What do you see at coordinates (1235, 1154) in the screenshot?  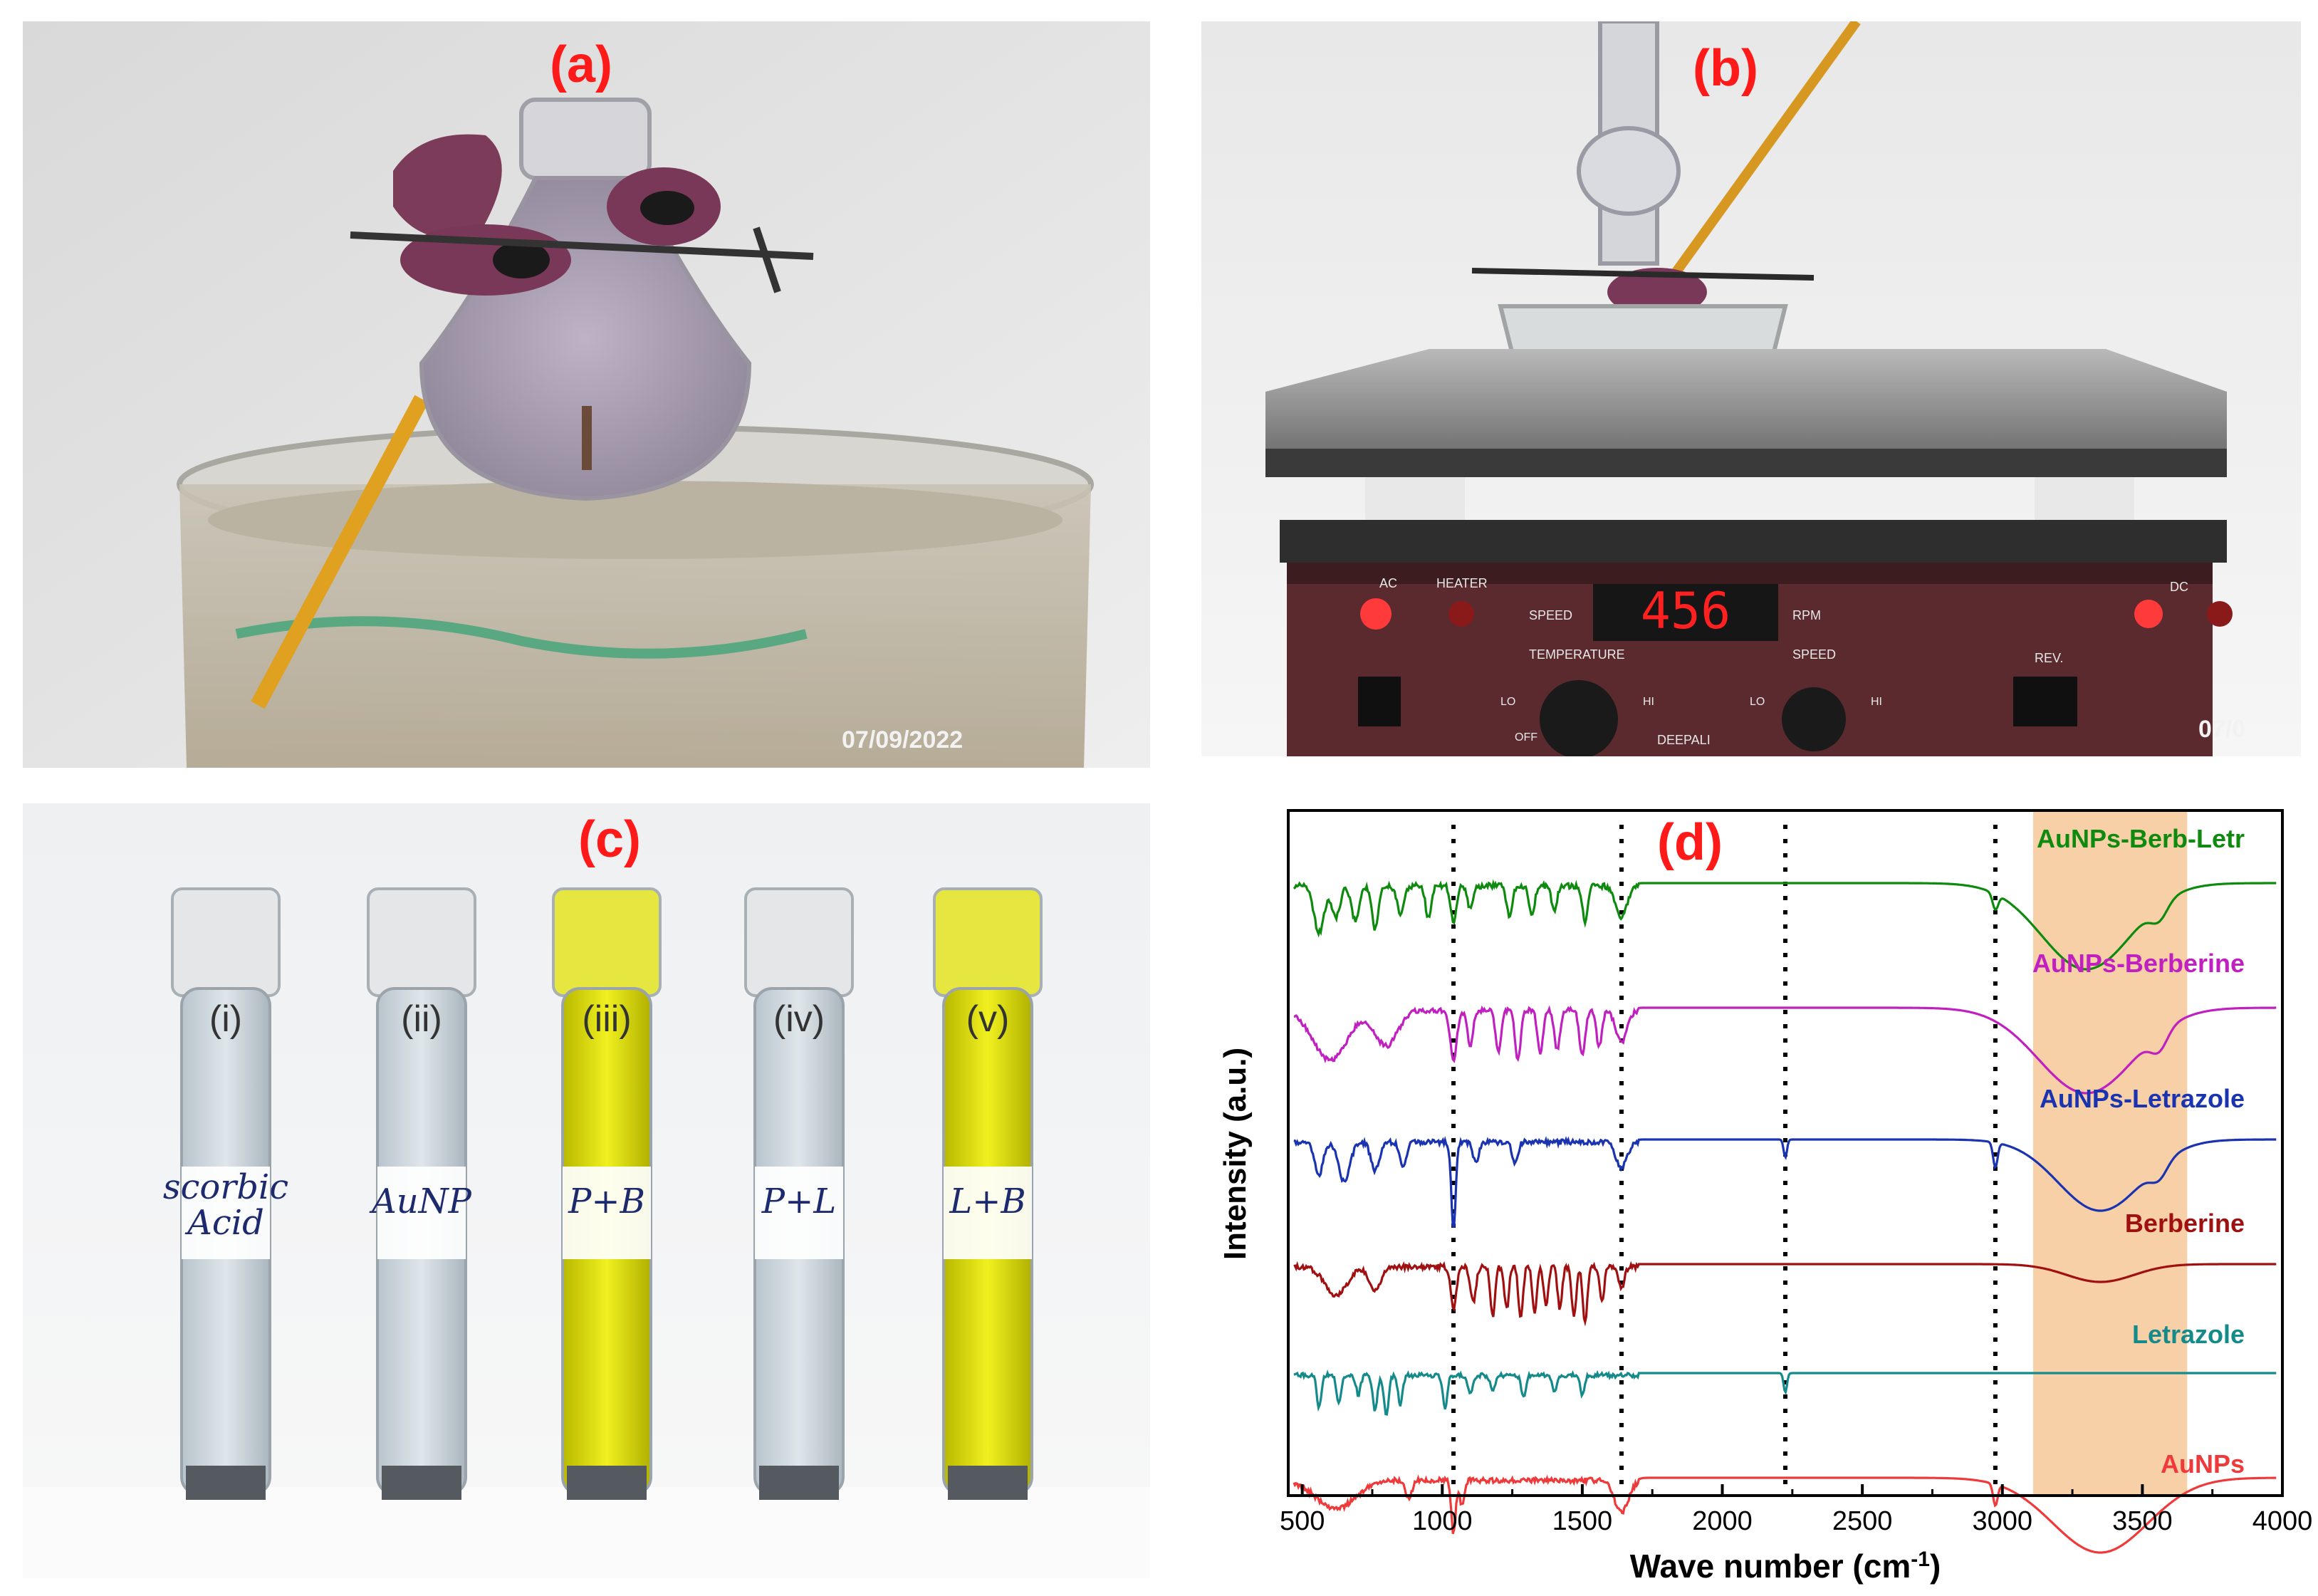 I see `y-axis-label: Intensity (a.u.)` at bounding box center [1235, 1154].